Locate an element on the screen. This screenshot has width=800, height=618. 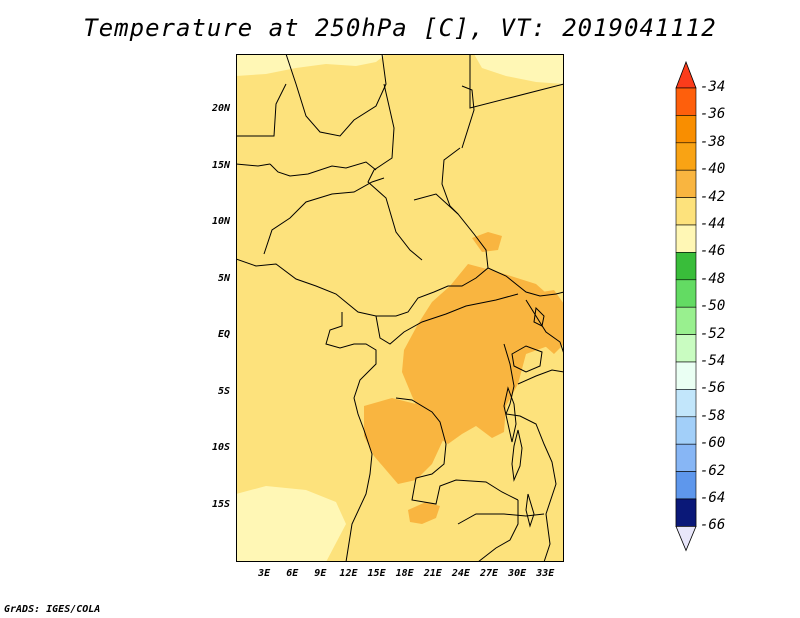
colorbar-top-arrow is located at coordinates (686, 74).